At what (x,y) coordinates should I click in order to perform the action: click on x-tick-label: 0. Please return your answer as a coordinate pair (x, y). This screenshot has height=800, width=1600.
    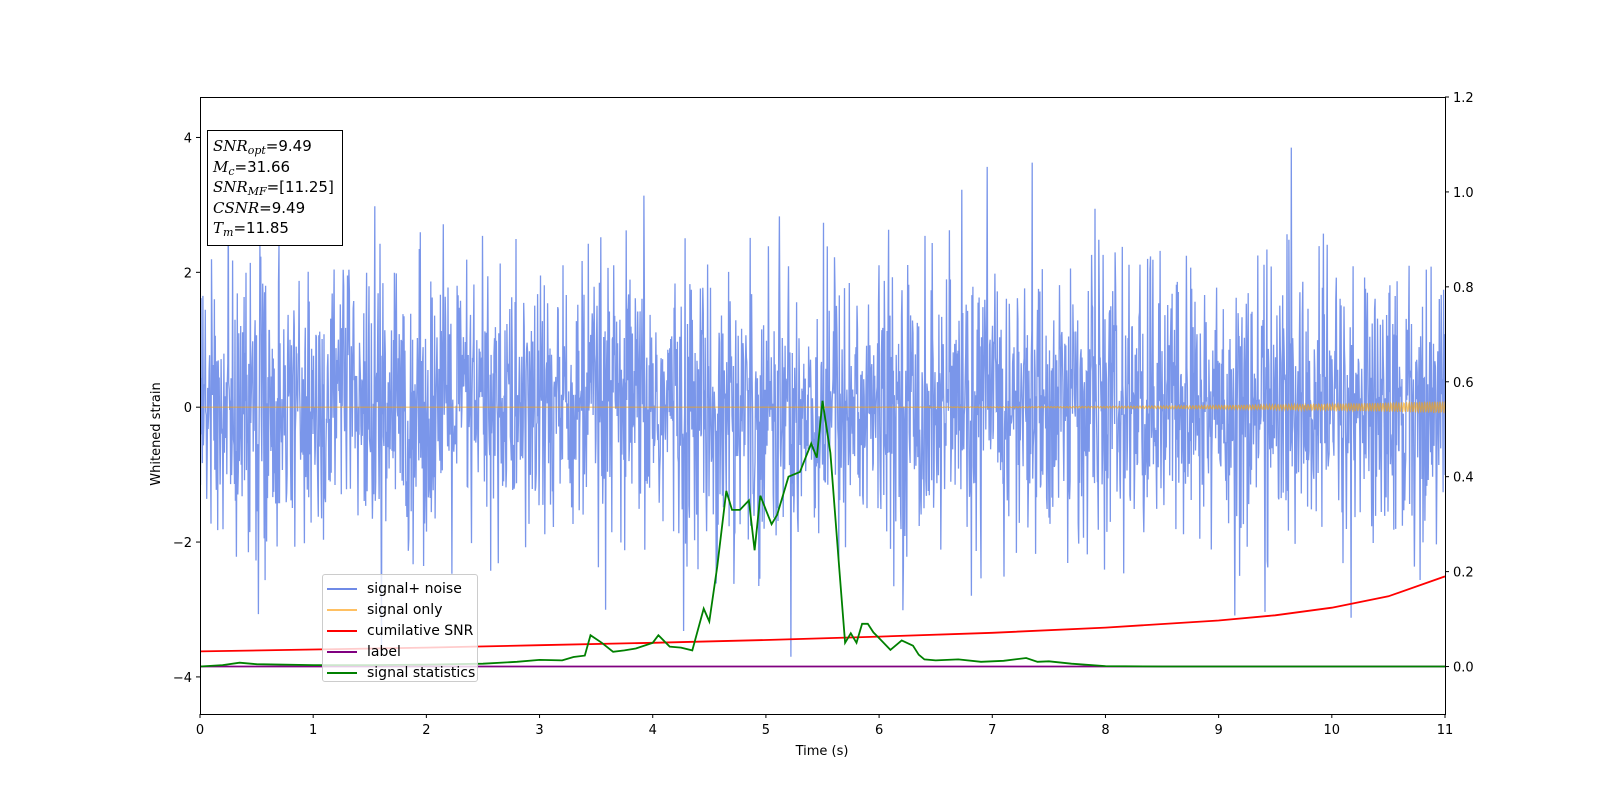
    Looking at the image, I should click on (200, 730).